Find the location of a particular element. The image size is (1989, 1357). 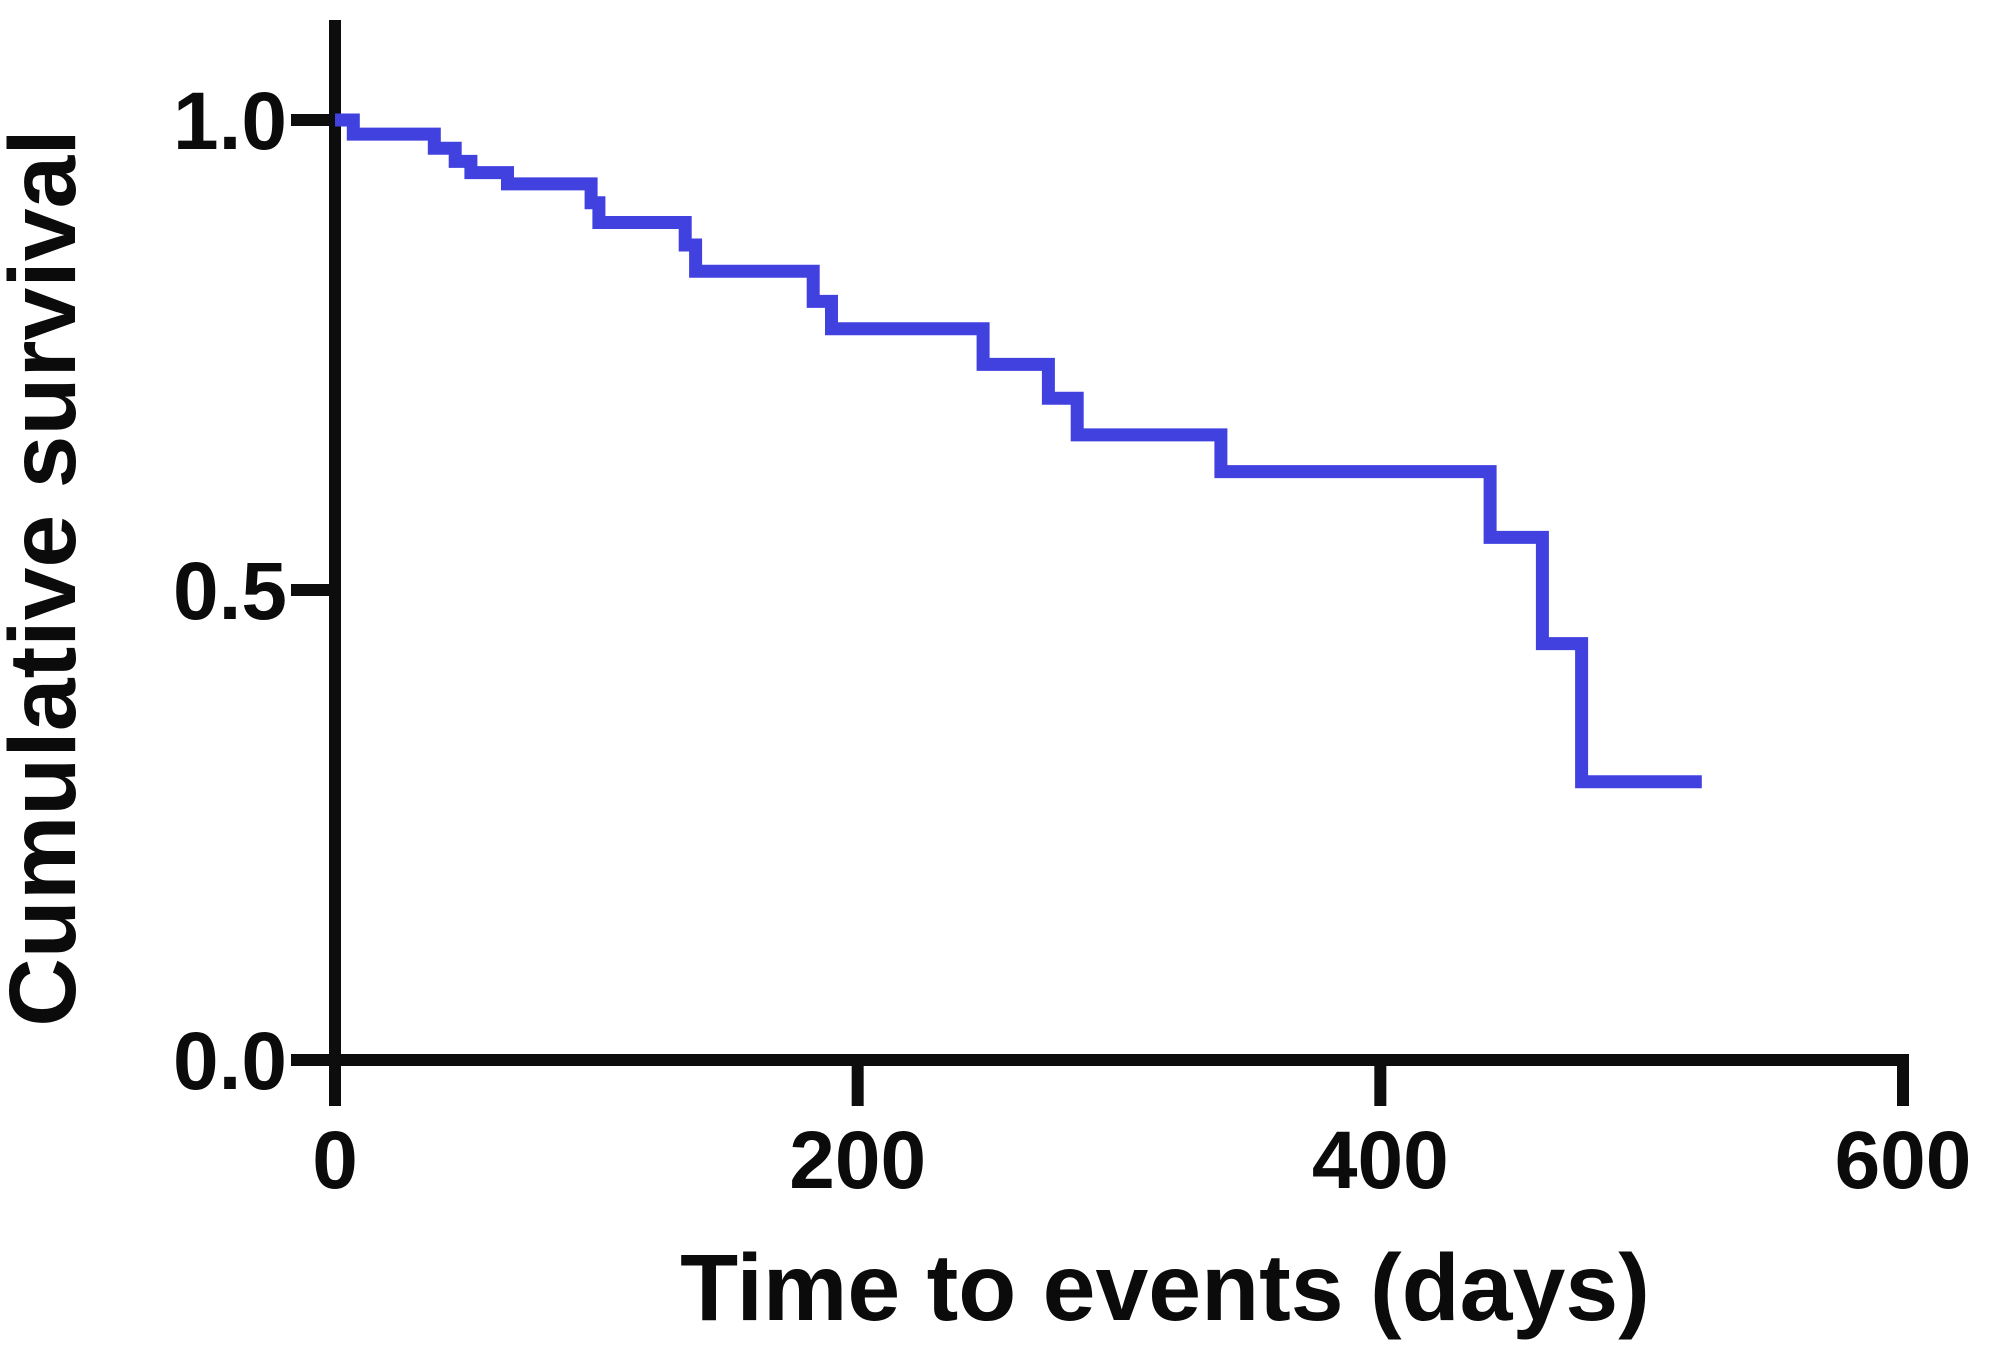

x-axis-title: Time to events (days) is located at coordinates (1165, 1288).